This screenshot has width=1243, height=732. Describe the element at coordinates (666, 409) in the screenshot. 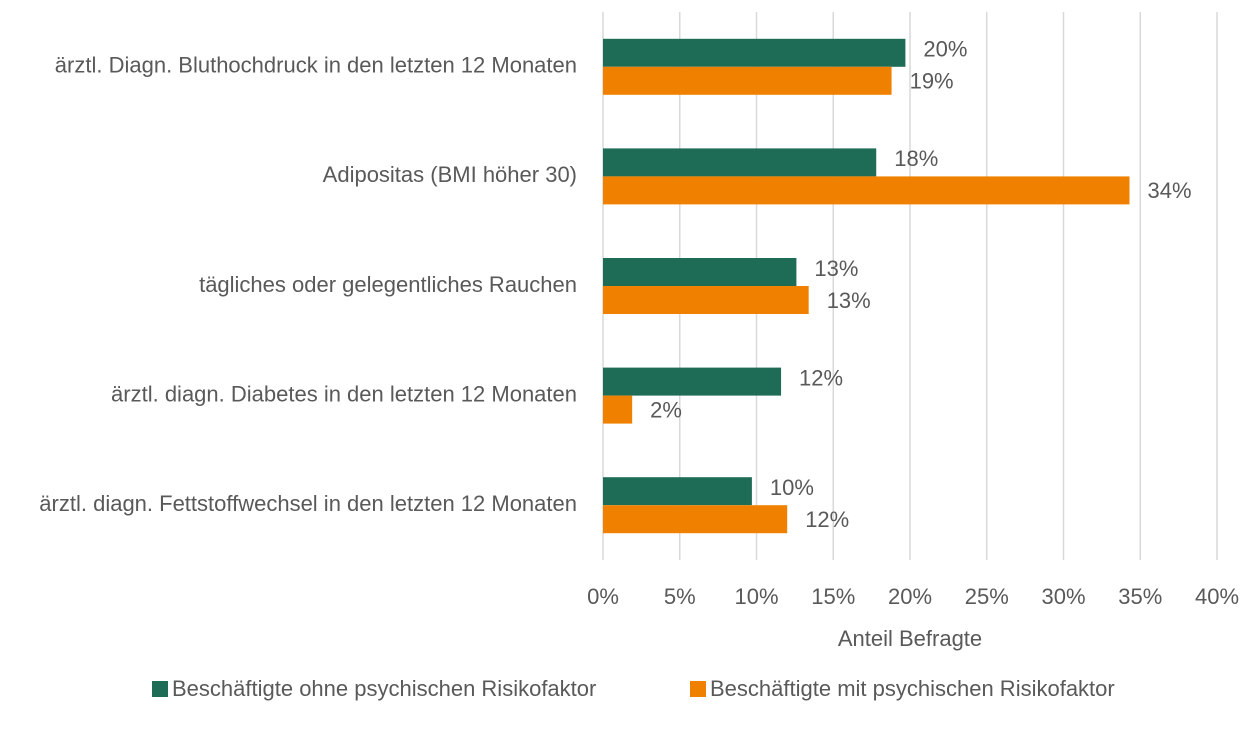

I see `data-label: 2%` at that location.